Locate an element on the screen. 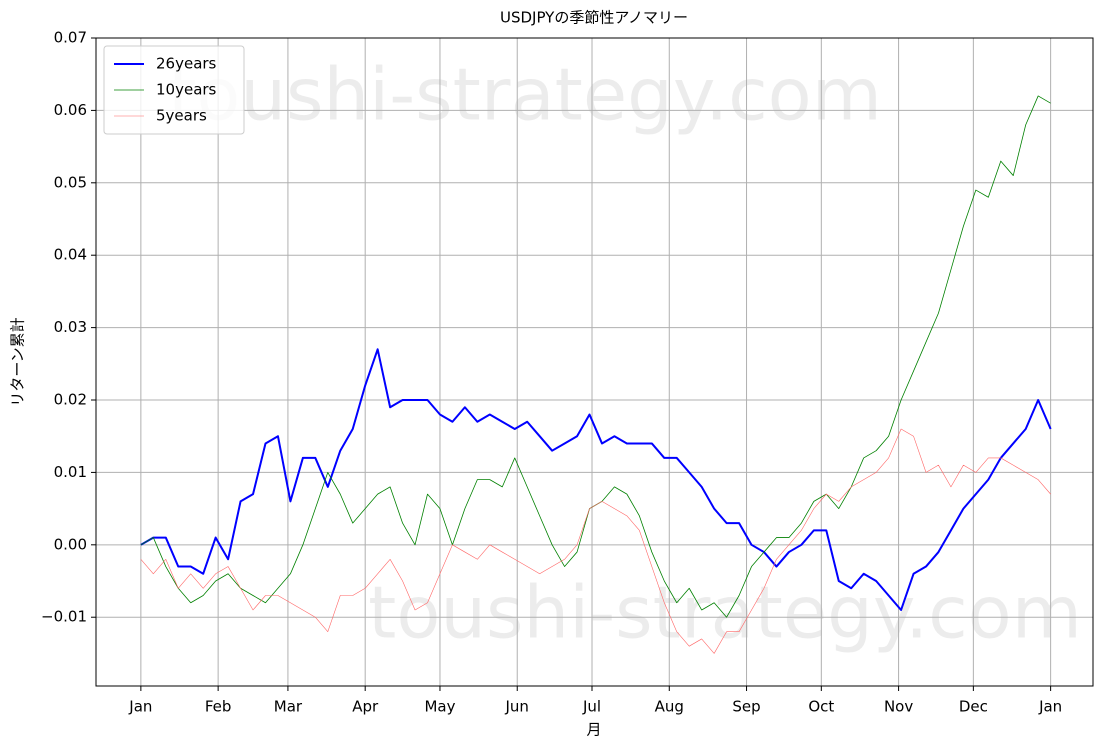  x-tick-label: Nov is located at coordinates (898, 707).